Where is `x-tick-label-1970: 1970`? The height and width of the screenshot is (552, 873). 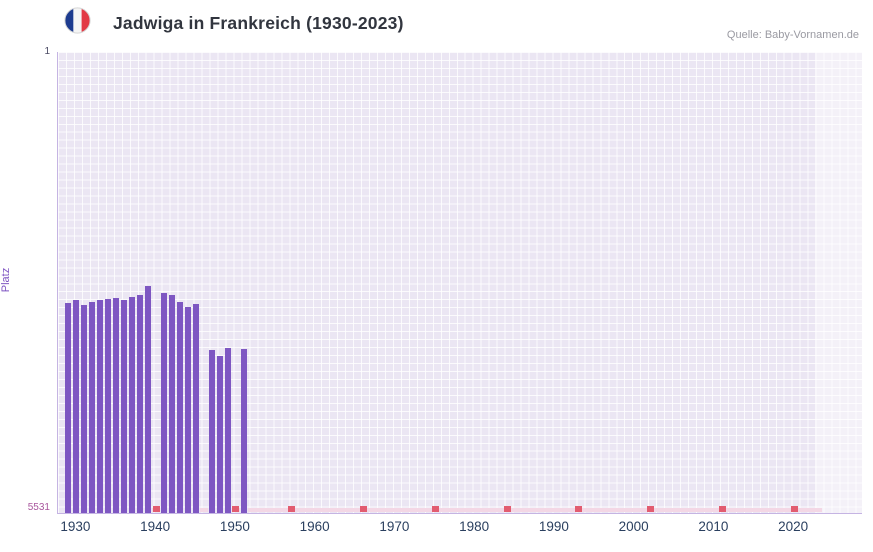
x-tick-label-1970: 1970 is located at coordinates (394, 526).